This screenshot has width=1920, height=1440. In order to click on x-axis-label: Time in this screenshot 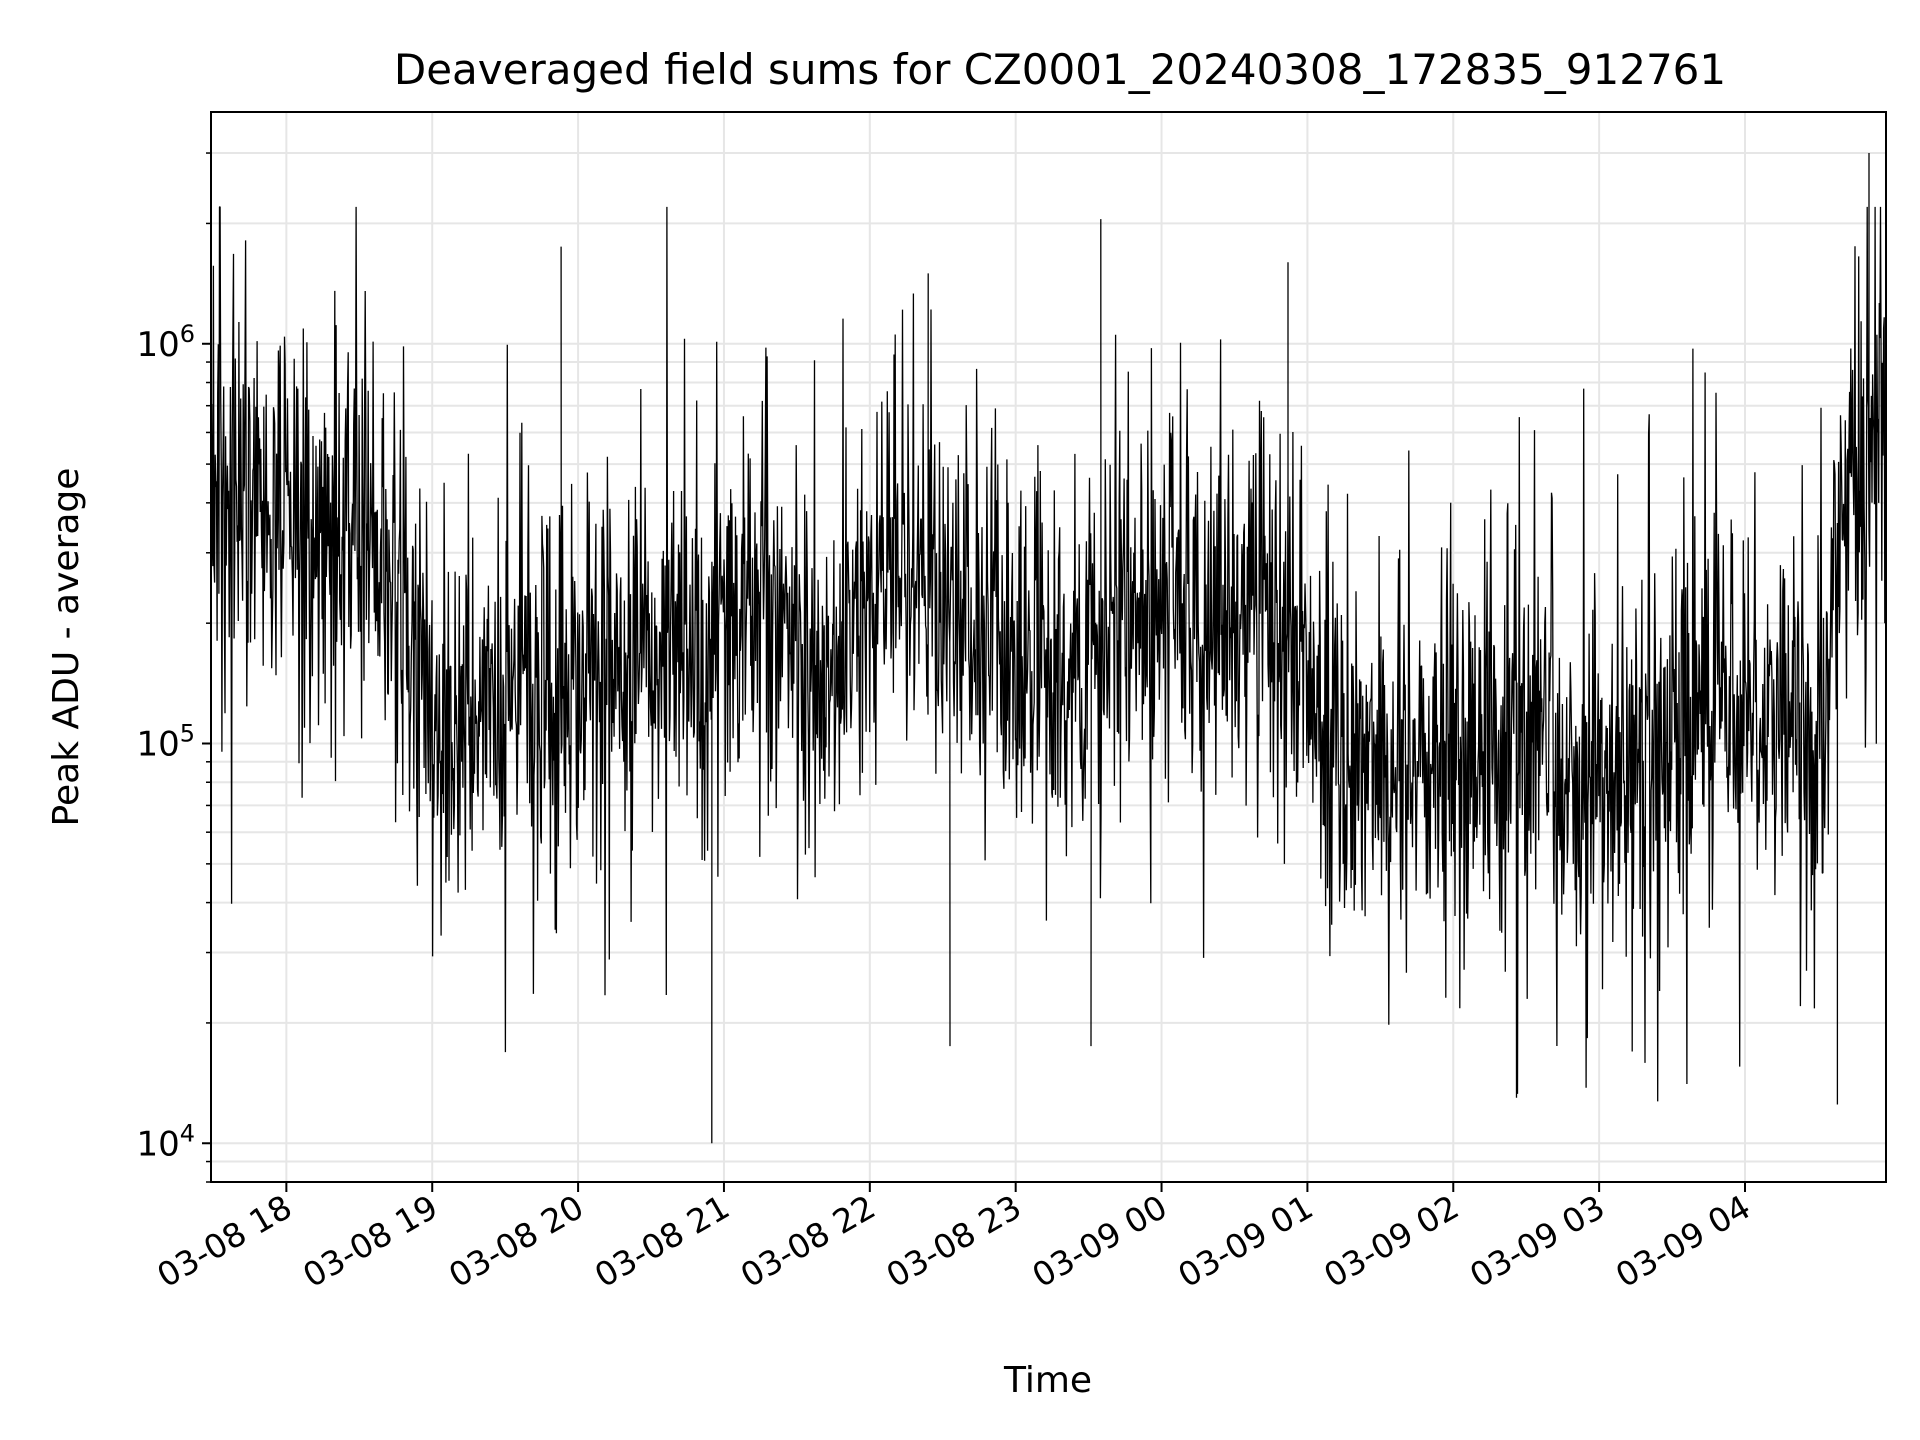, I will do `click(1047, 1380)`.